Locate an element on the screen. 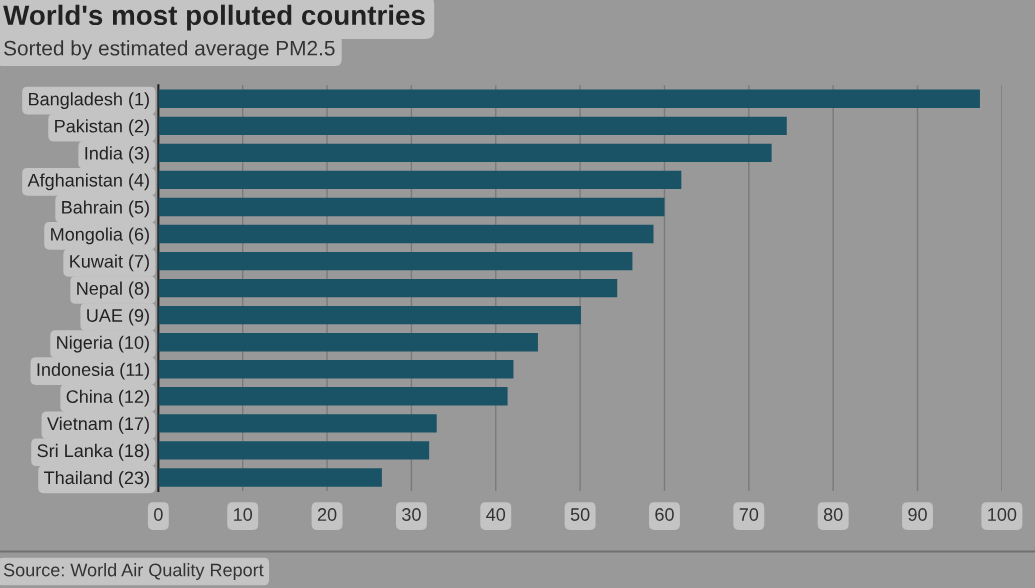 Image resolution: width=1035 pixels, height=588 pixels. chart-title: World's most polluted countries is located at coordinates (214, 17).